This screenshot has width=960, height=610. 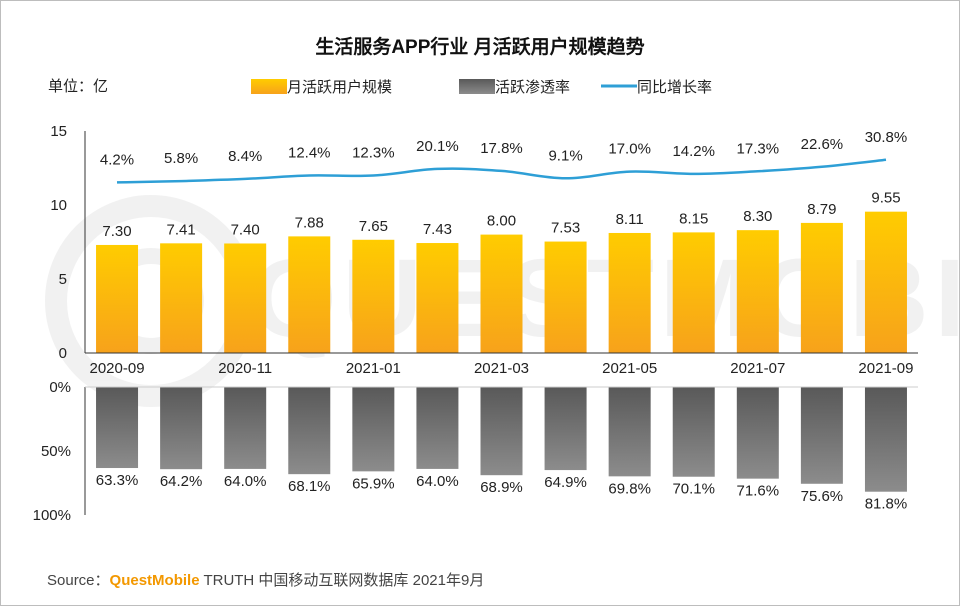 I want to click on mau-value-label: 7.41, so click(x=181, y=229).